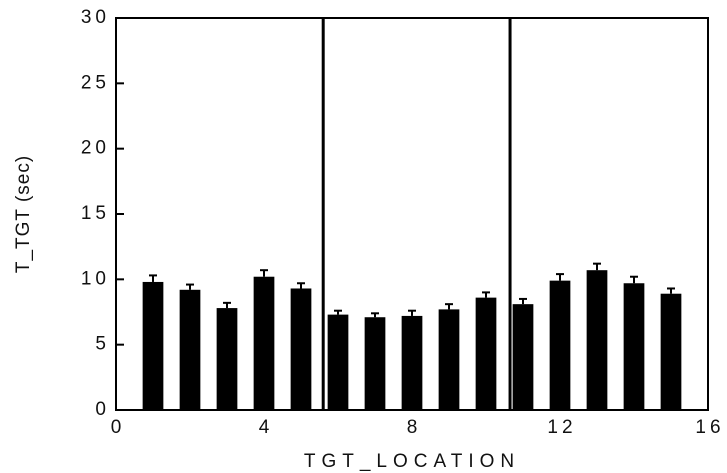 The width and height of the screenshot is (727, 473). What do you see at coordinates (118, 427) in the screenshot?
I see `x-tick-label: 0` at bounding box center [118, 427].